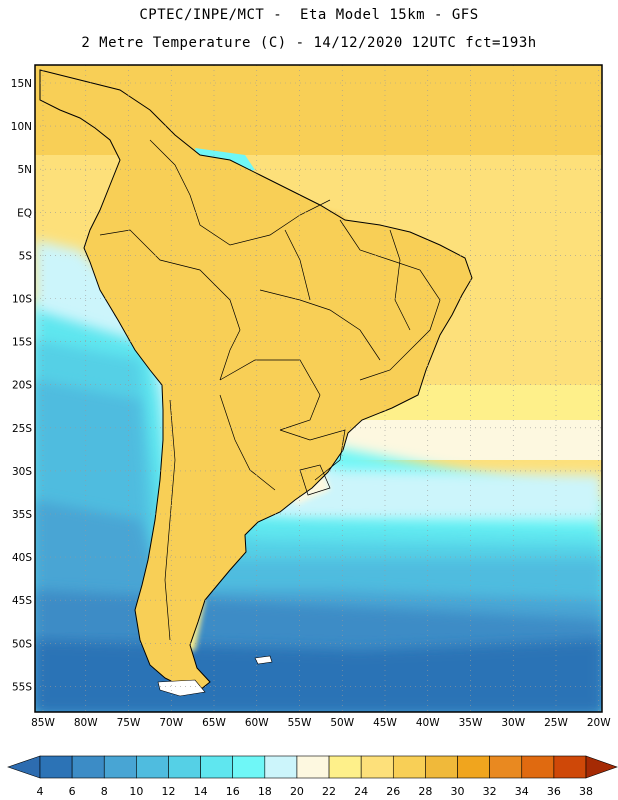 This screenshot has width=618, height=800. I want to click on lat-label: 45S, so click(22, 601).